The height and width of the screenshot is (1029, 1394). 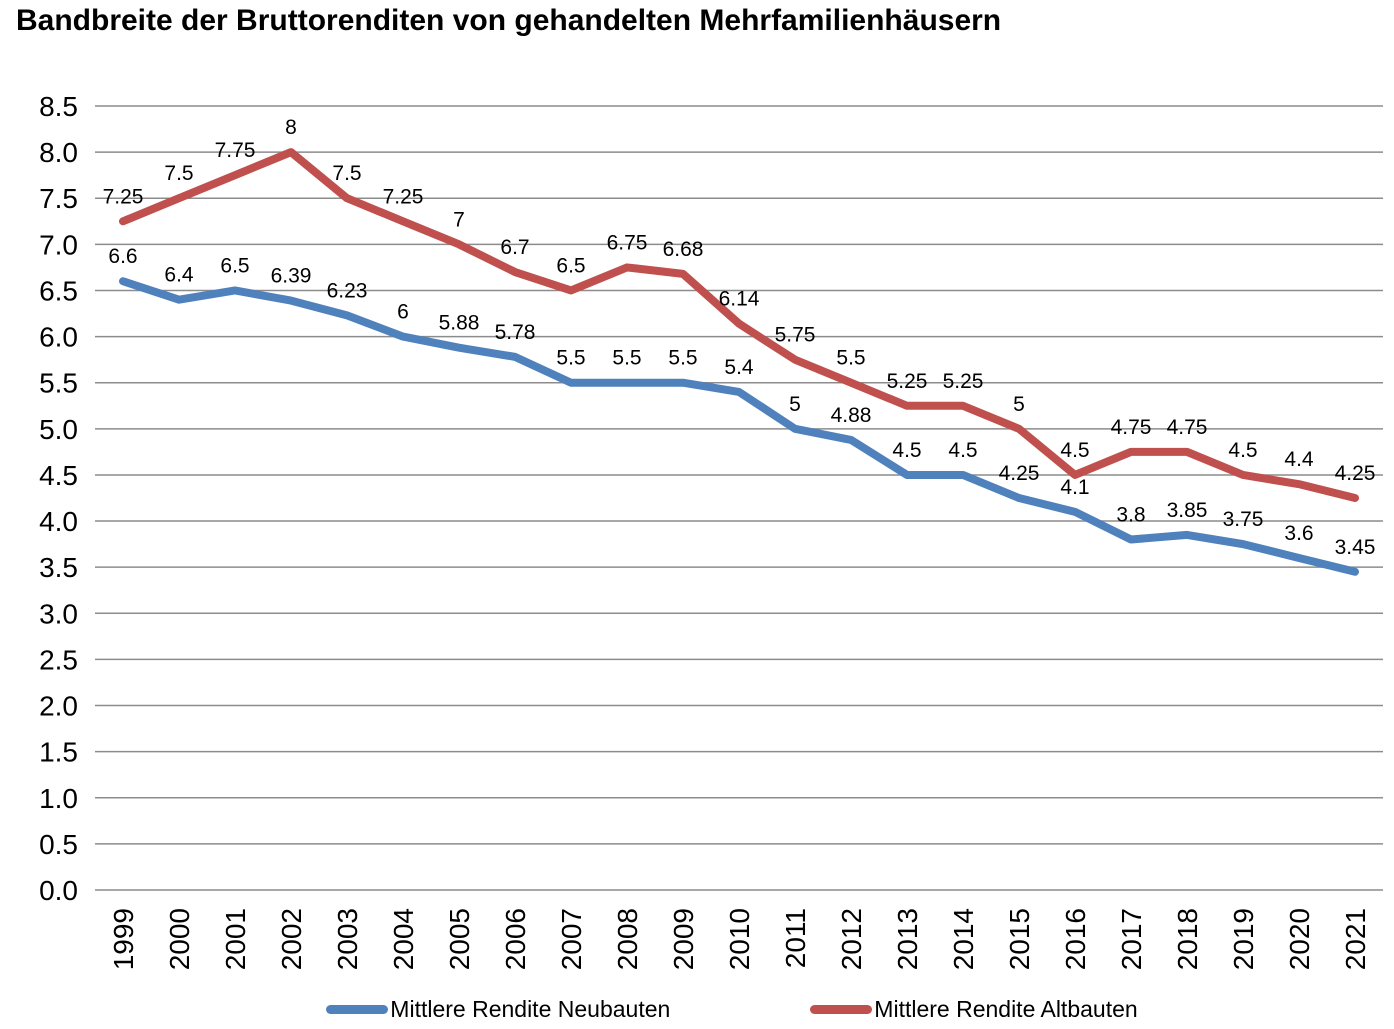 I want to click on x-axis-tick-label: 2010, so click(x=739, y=939).